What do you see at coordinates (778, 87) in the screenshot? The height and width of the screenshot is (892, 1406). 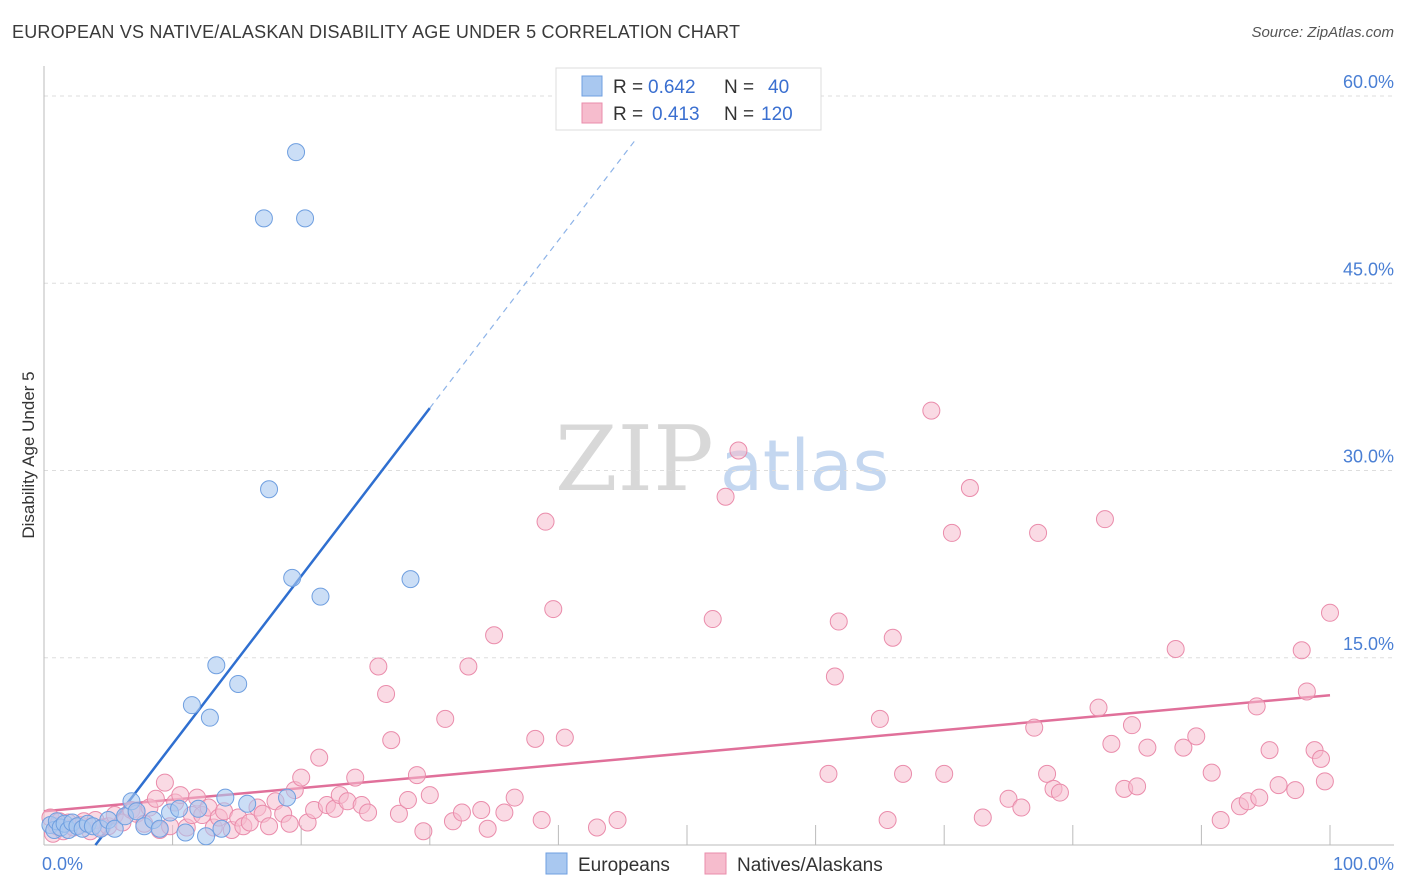 I see `legend-n-value-europeans: 40` at bounding box center [778, 87].